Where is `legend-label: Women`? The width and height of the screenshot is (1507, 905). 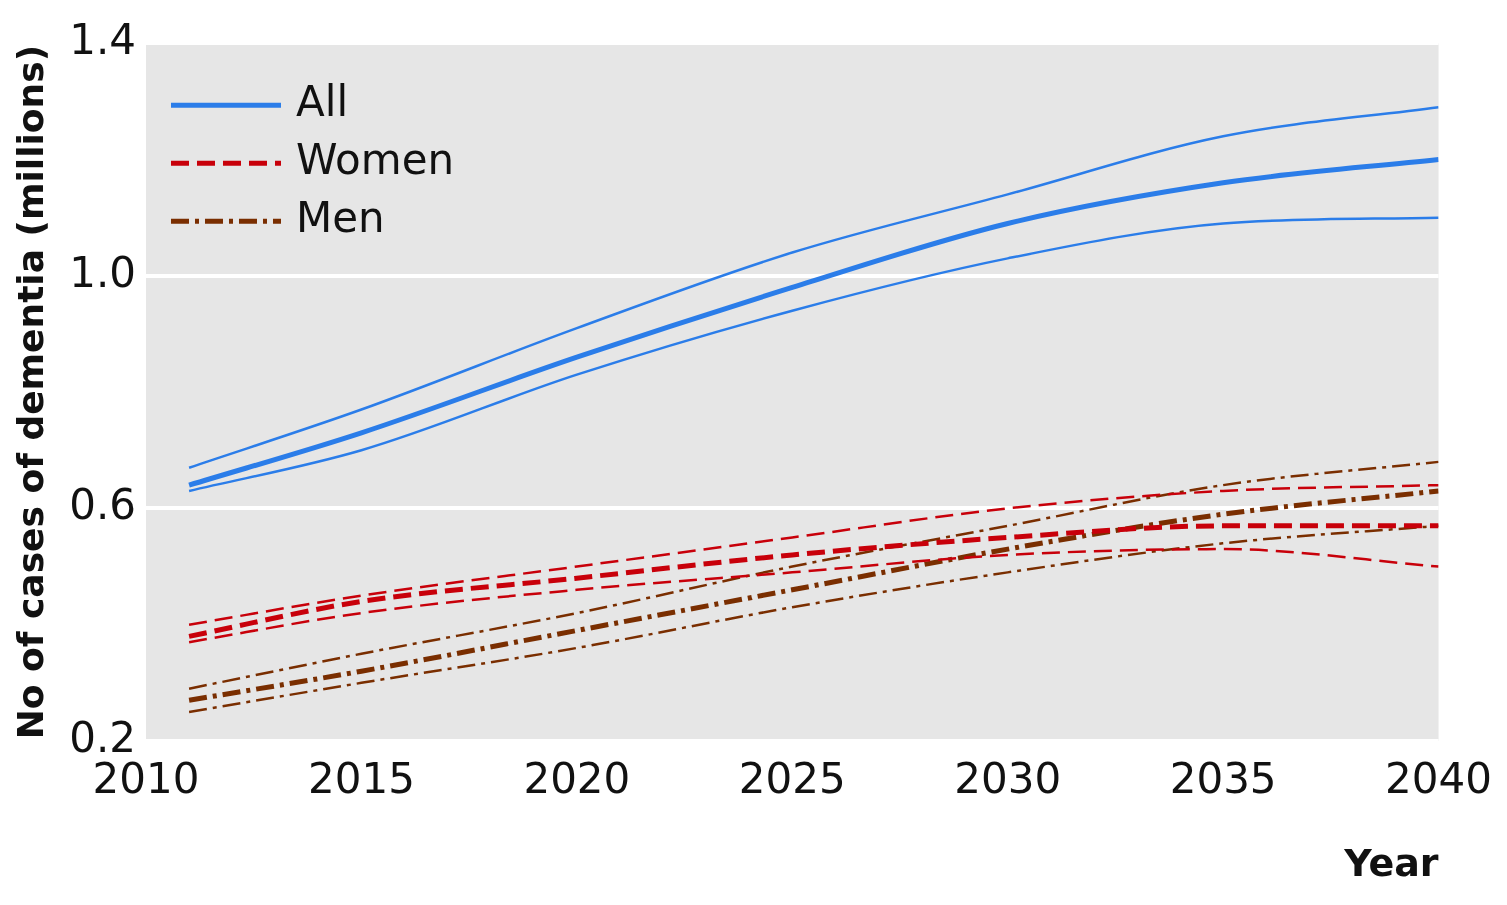 legend-label: Women is located at coordinates (375, 160).